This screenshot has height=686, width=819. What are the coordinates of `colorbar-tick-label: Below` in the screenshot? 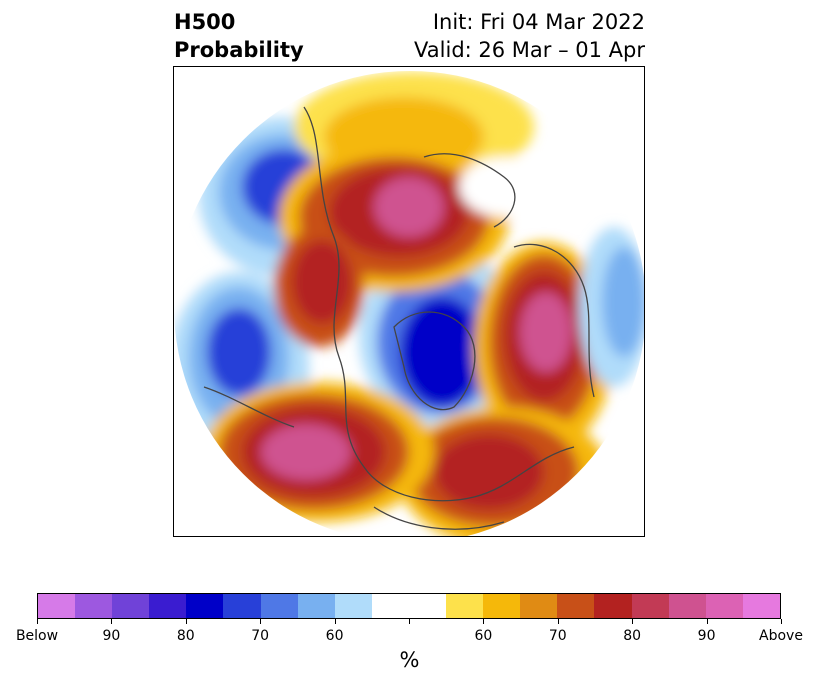 It's located at (37, 636).